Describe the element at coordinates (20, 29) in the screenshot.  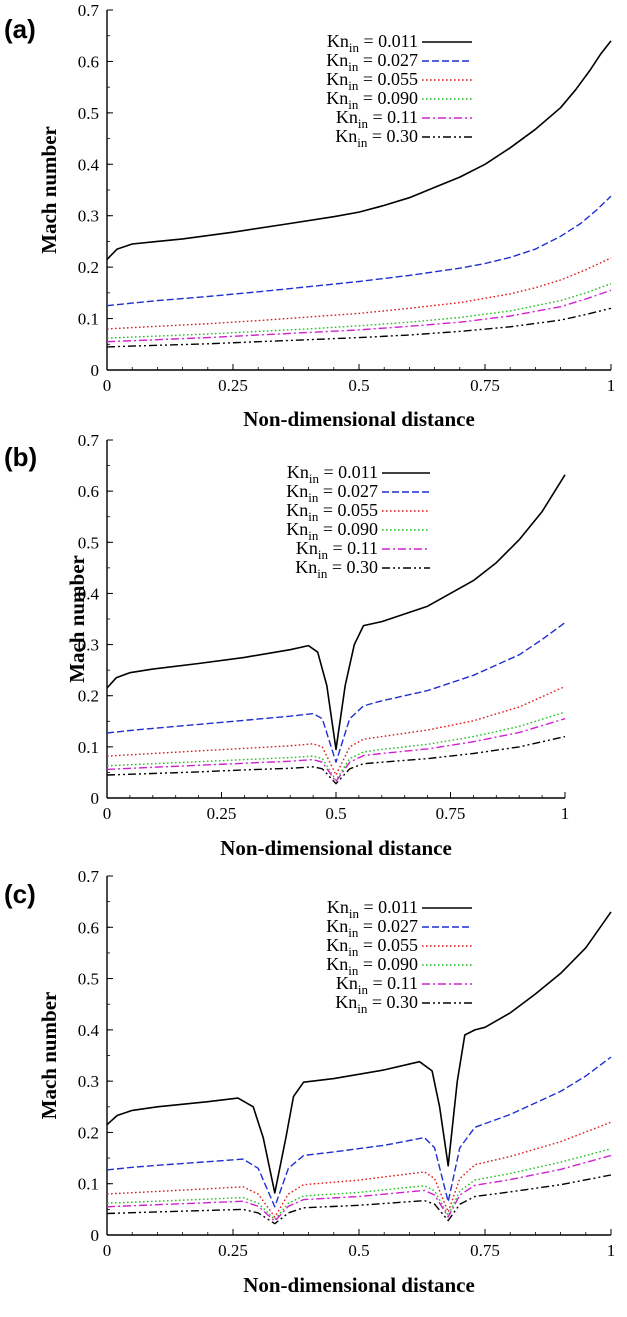
I see `panel-label: (a)` at that location.